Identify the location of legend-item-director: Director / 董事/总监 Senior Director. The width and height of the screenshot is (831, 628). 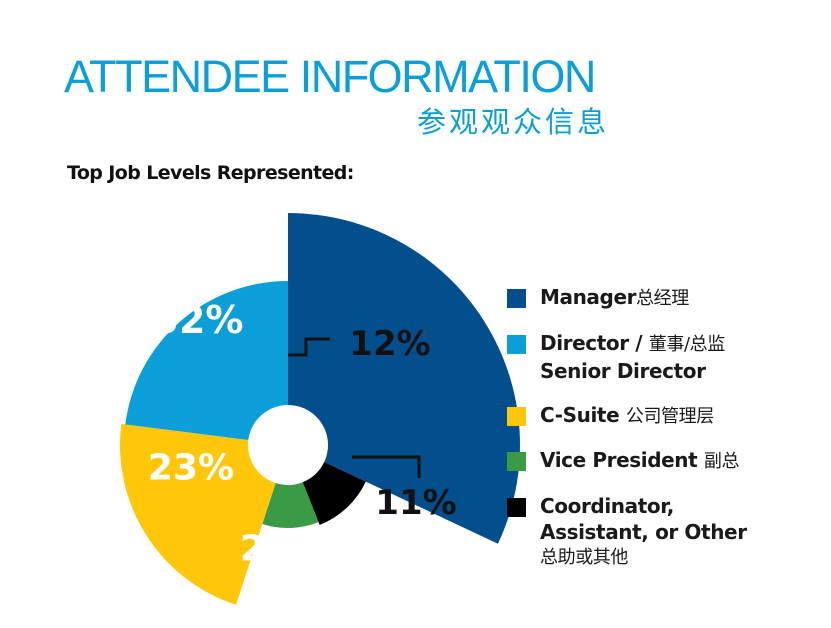
(616, 357).